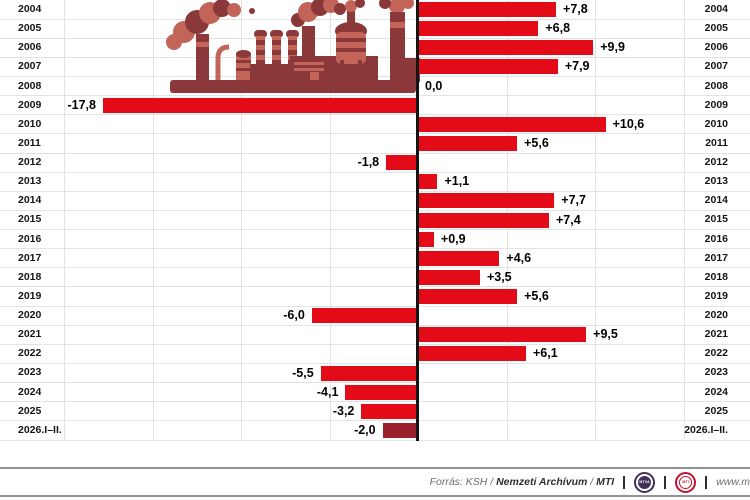 The width and height of the screenshot is (750, 500). I want to click on year-label-left: 2024, so click(30, 391).